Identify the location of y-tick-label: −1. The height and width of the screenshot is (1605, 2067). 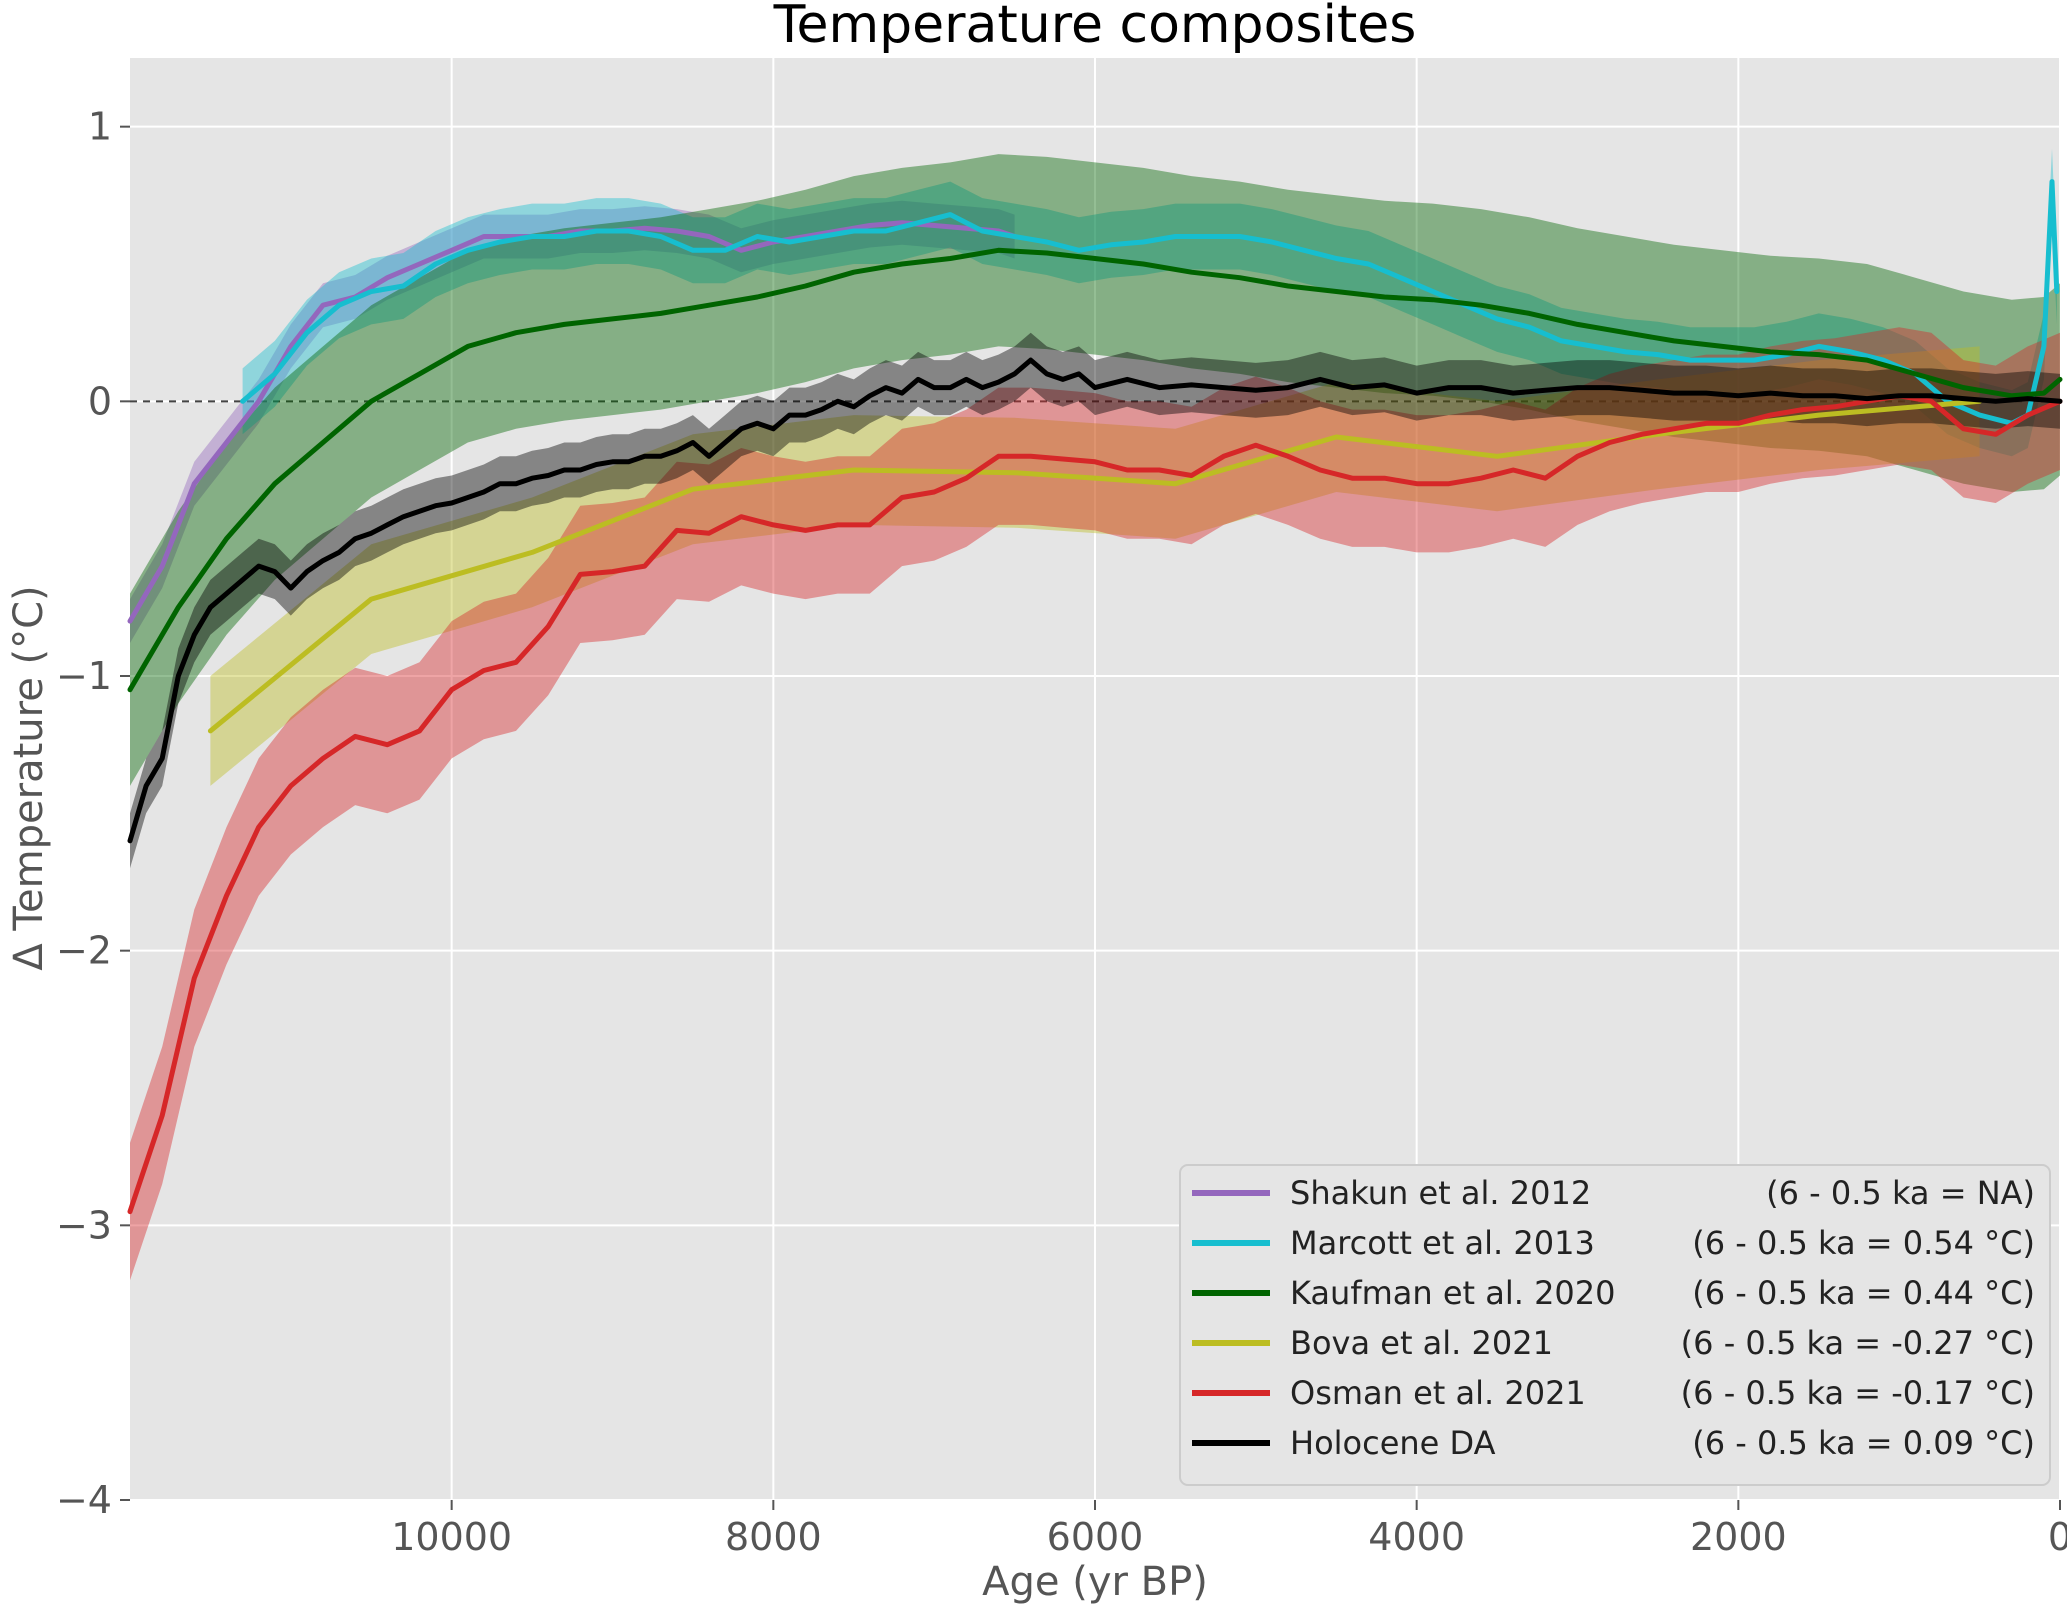
(84, 676).